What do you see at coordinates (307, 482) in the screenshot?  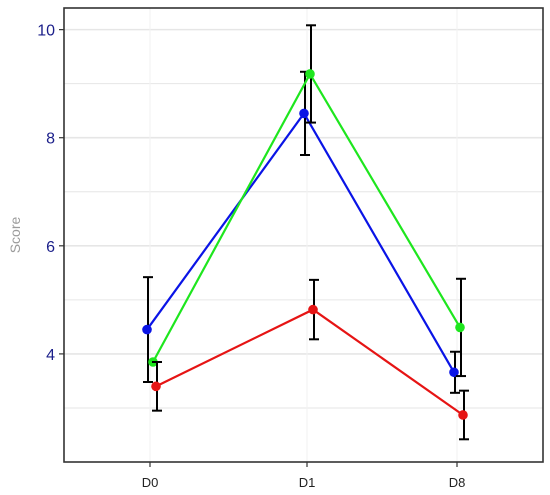 I see `x-tick-label: D1` at bounding box center [307, 482].